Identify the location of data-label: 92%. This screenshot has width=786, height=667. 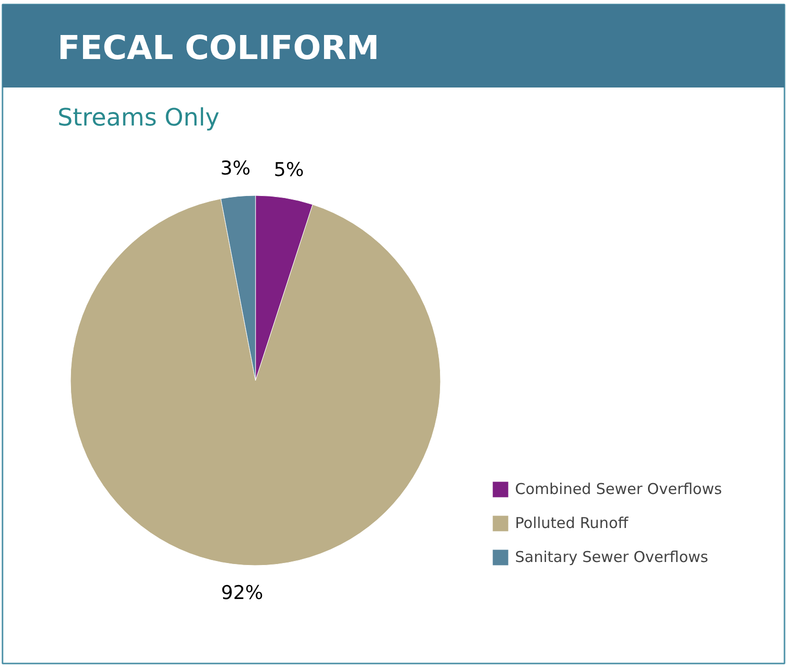
(242, 593).